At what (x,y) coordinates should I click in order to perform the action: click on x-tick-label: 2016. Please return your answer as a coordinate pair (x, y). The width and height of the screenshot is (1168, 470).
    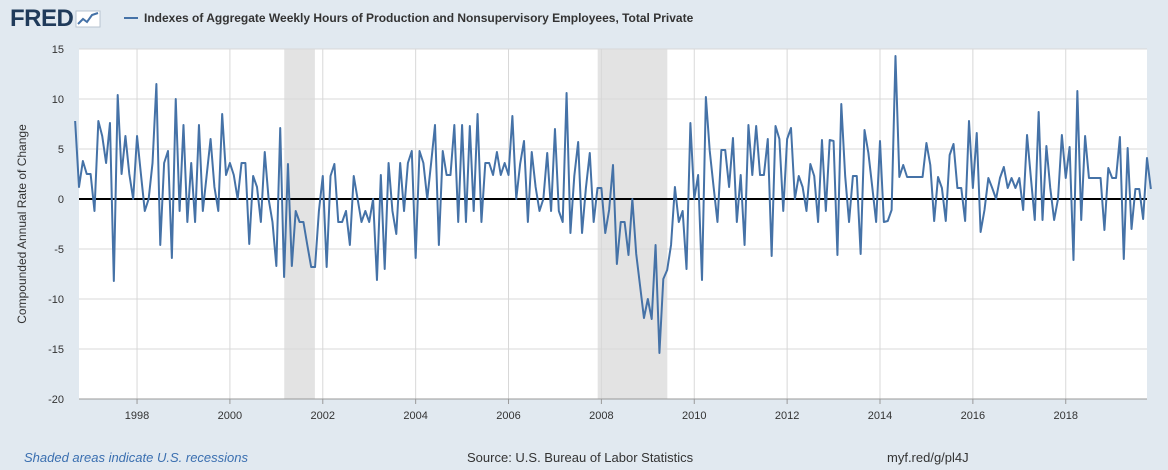
    Looking at the image, I should click on (973, 416).